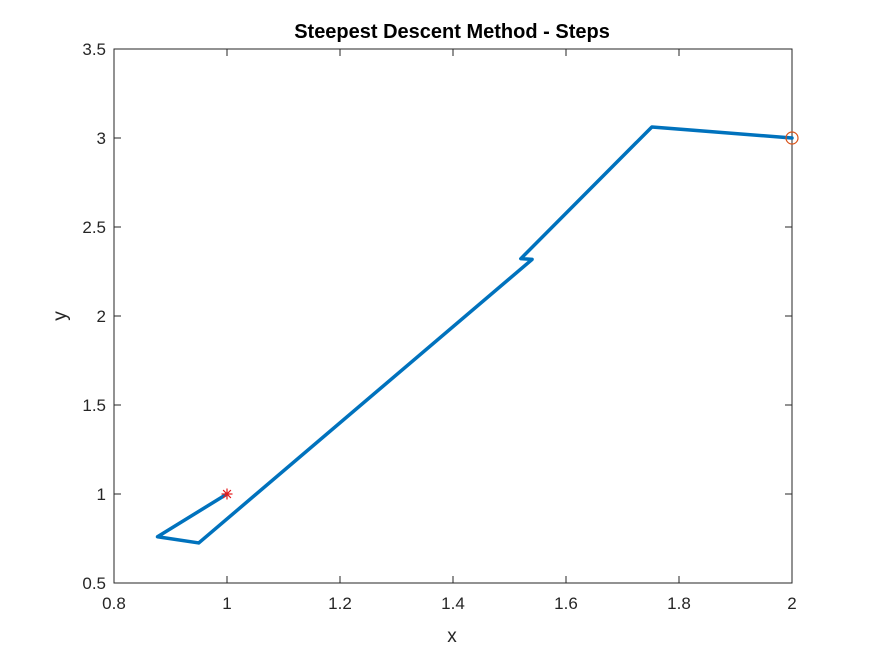 This screenshot has height=656, width=875. I want to click on y-tick-label: 3.5, so click(94, 49).